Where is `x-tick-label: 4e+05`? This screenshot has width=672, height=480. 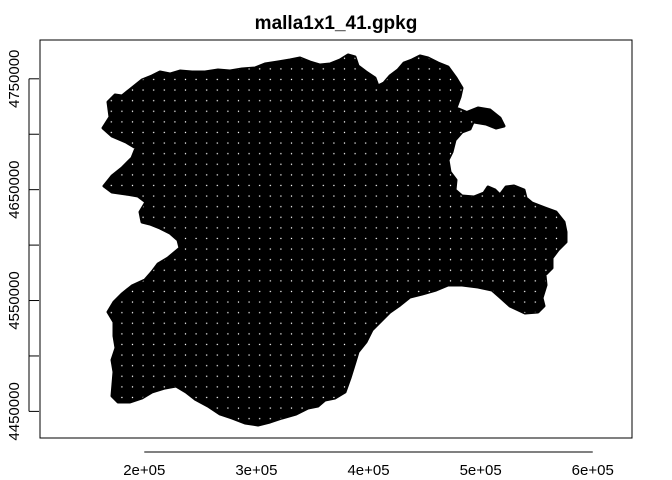 x-tick-label: 4e+05 is located at coordinates (368, 470).